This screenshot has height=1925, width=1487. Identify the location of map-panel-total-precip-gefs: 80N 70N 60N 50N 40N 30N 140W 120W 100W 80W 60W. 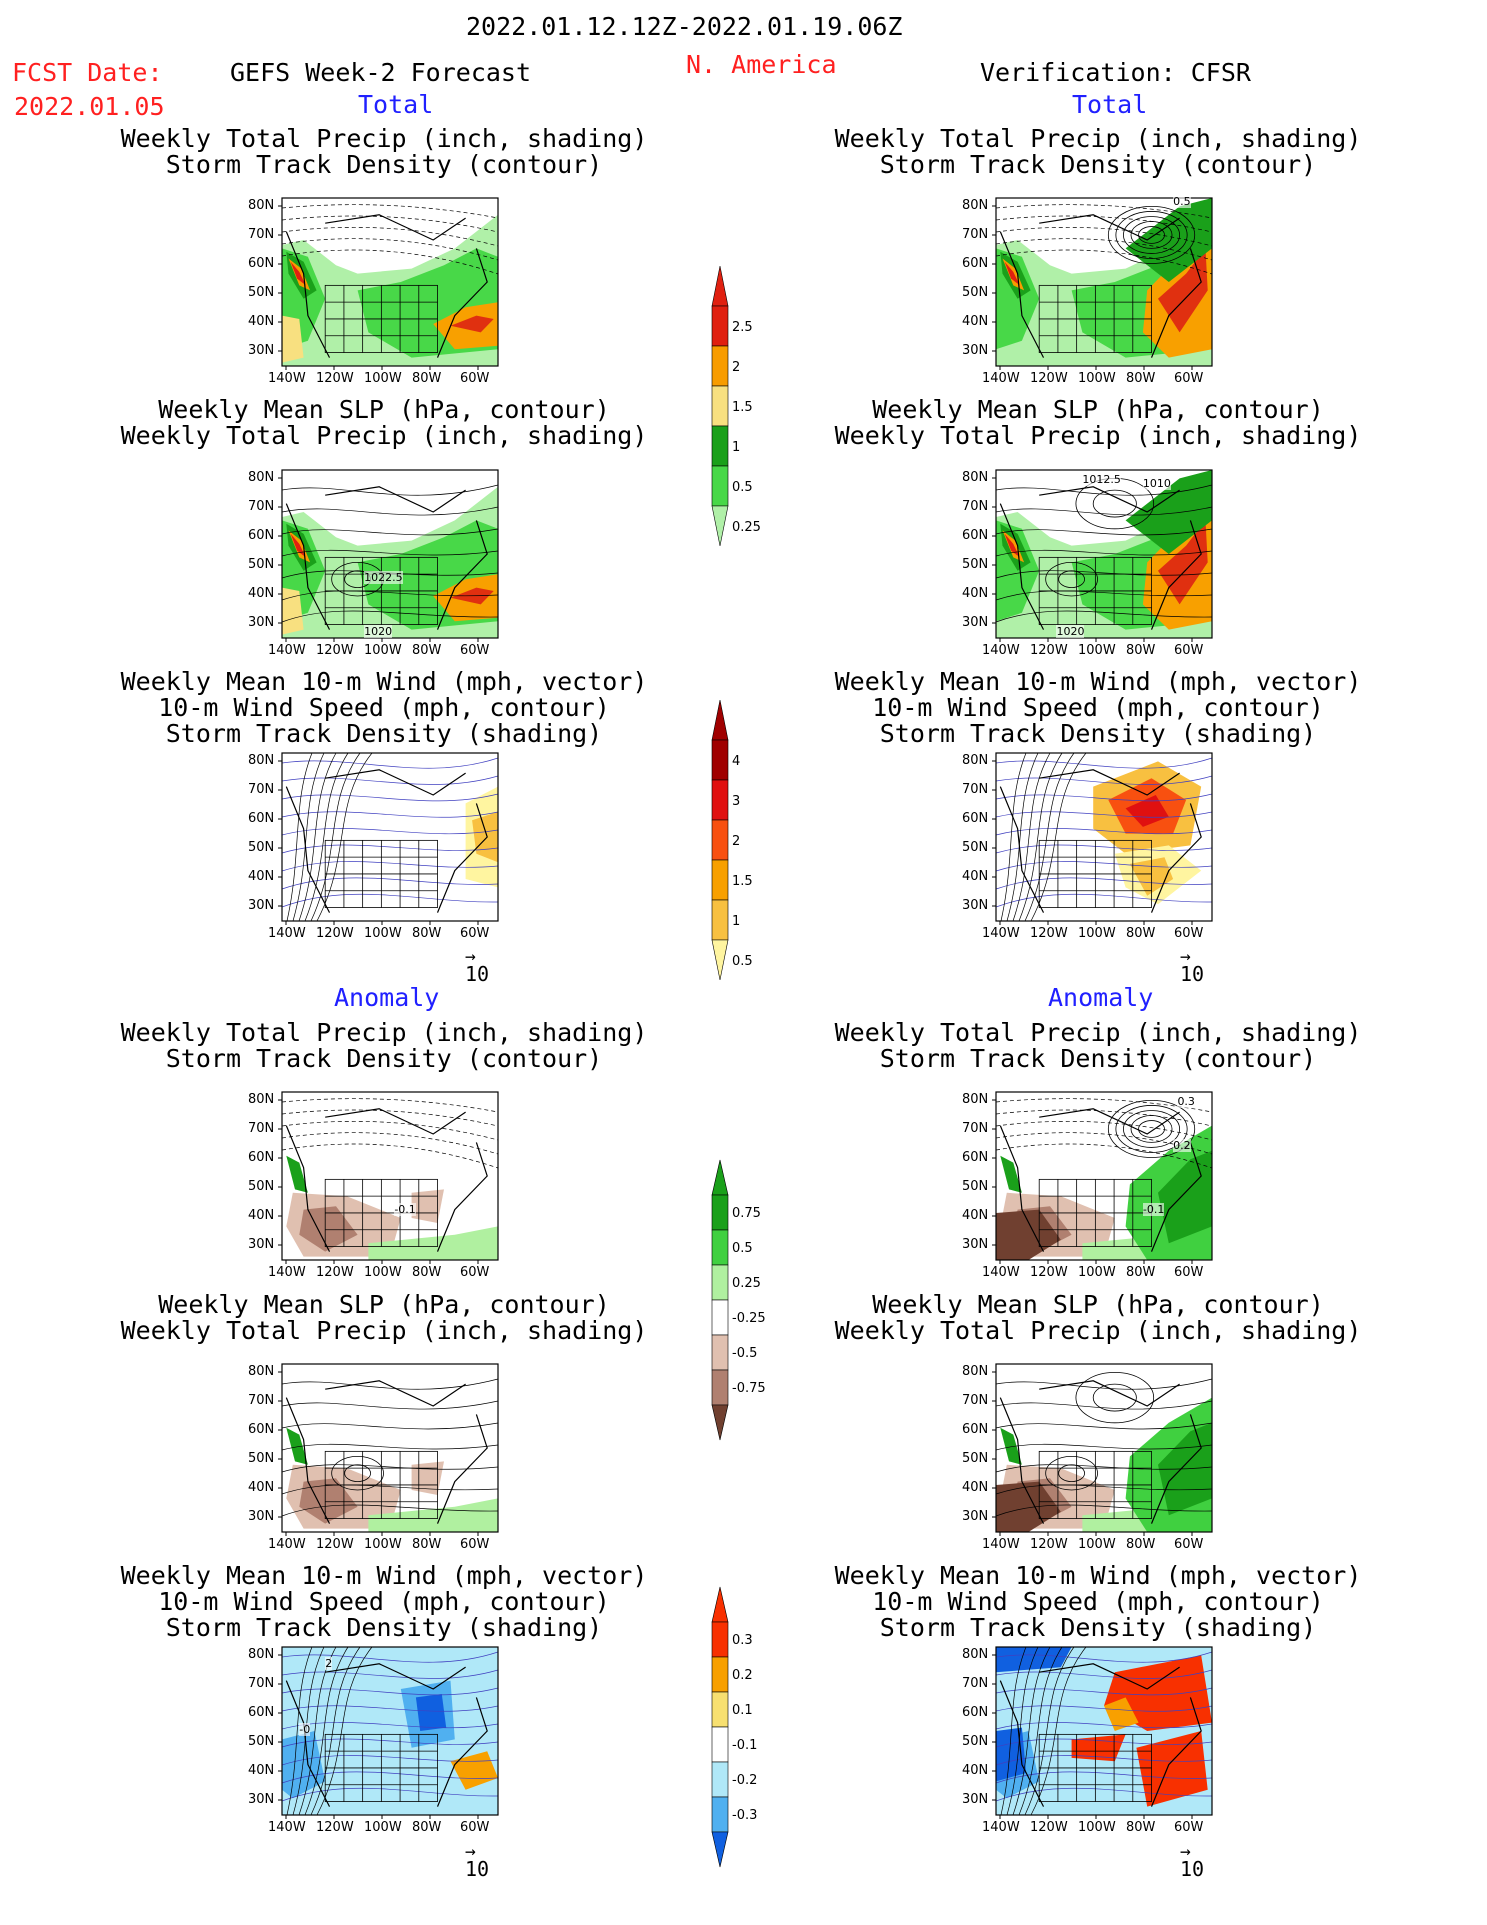
(373, 291).